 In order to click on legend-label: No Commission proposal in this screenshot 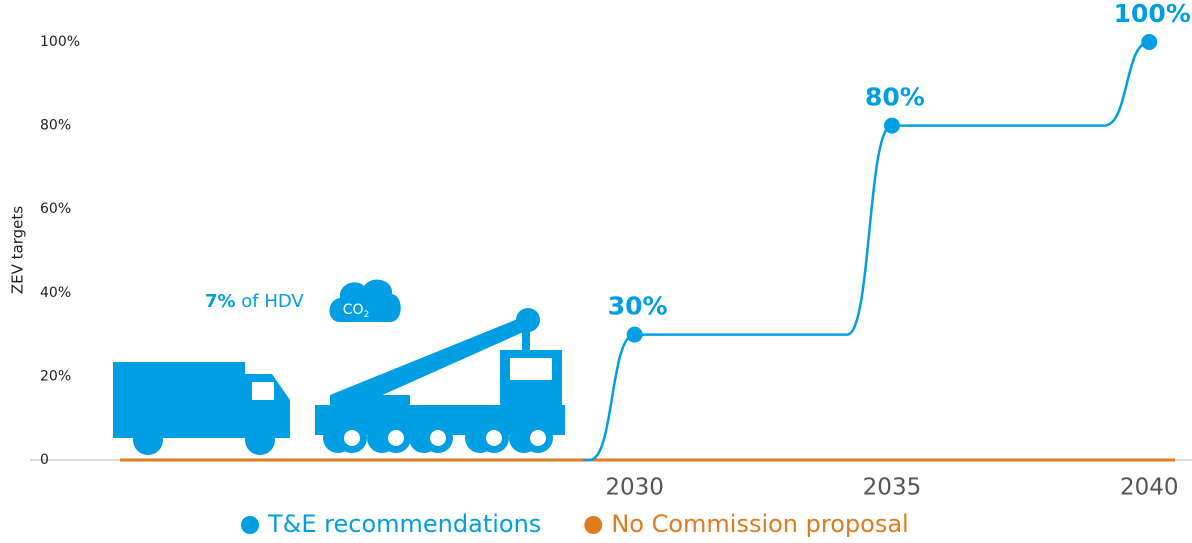, I will do `click(759, 524)`.